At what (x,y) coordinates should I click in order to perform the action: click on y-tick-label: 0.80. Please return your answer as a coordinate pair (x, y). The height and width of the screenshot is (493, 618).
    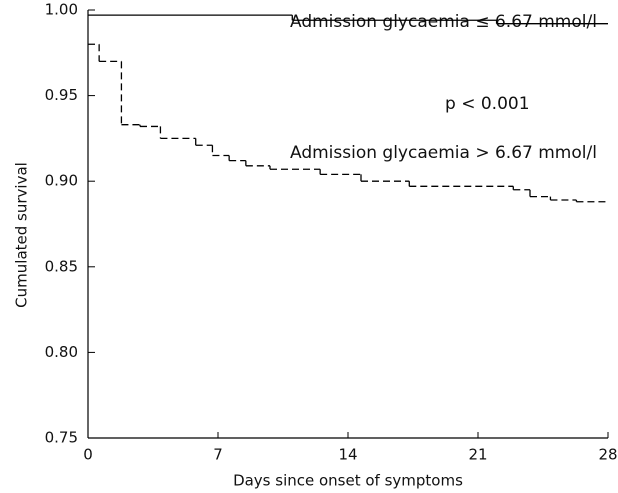
    Looking at the image, I should click on (61, 352).